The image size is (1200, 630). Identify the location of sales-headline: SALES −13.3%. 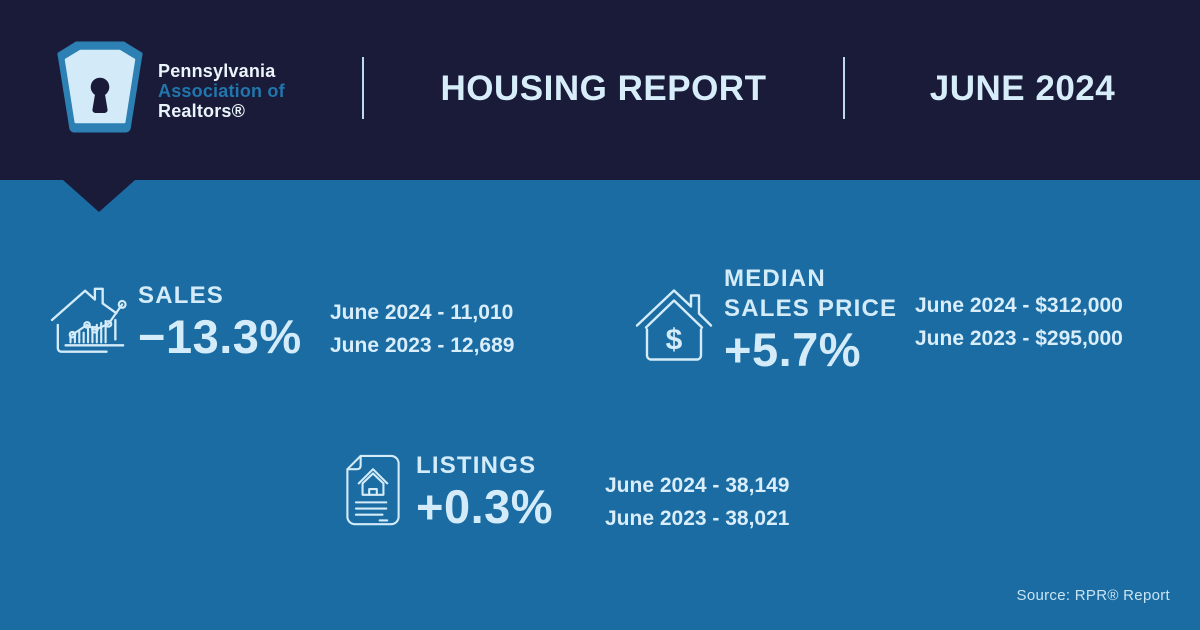
(220, 321).